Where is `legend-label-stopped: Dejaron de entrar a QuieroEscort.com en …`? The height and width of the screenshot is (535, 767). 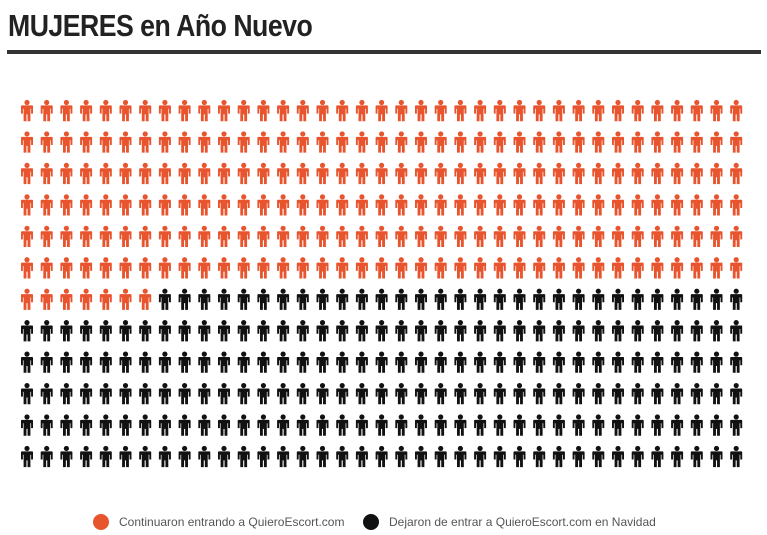 legend-label-stopped: Dejaron de entrar a QuieroEscort.com en … is located at coordinates (522, 522).